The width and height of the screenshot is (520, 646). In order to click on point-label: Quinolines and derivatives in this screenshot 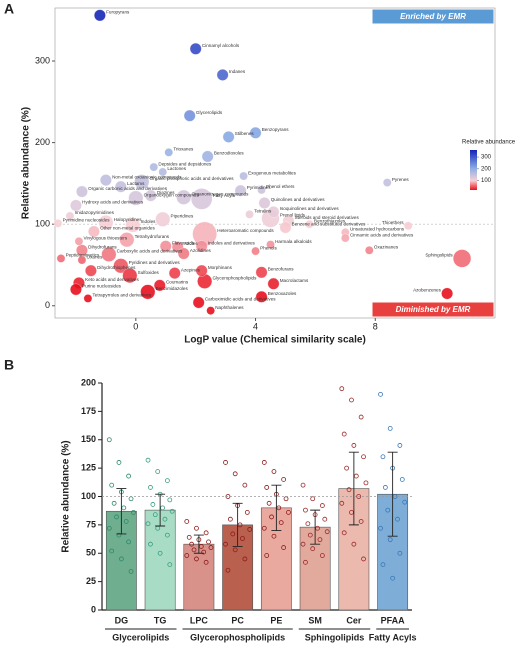, I will do `click(298, 199)`.